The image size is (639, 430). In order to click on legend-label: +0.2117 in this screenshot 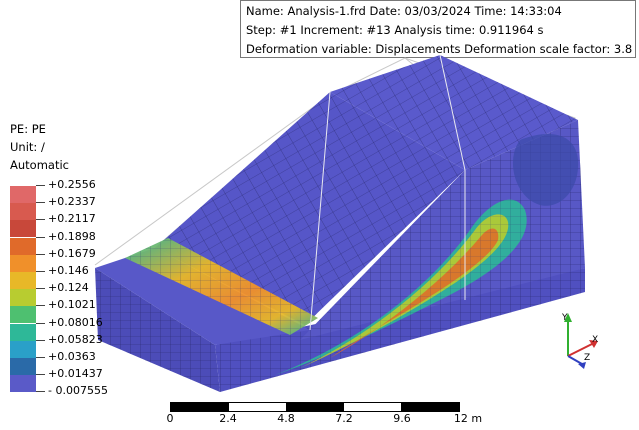, I will do `click(72, 219)`.